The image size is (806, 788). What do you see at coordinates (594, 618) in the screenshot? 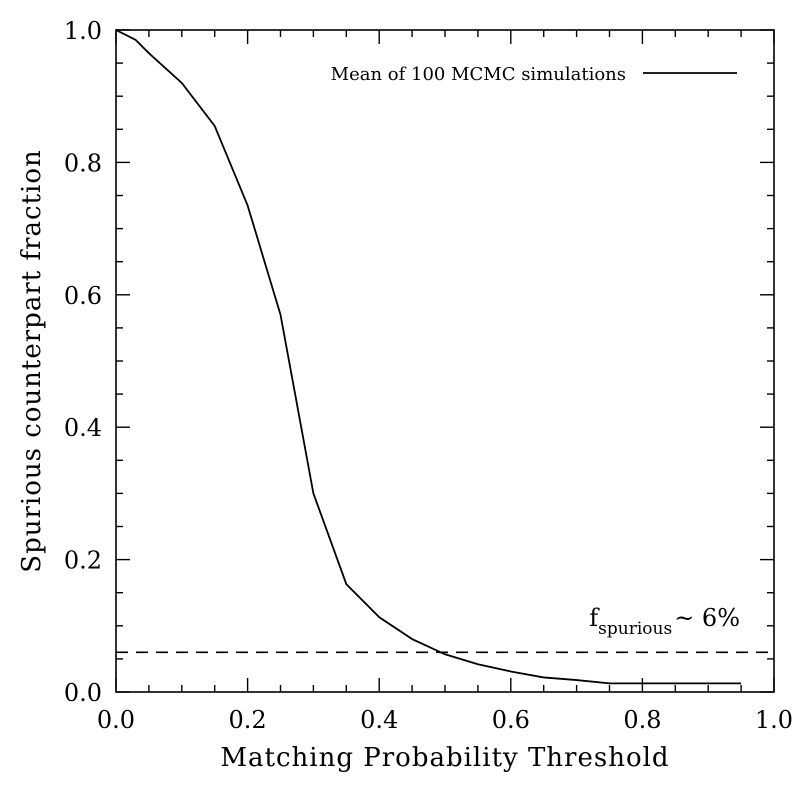
I see `annotation-prefix: f` at bounding box center [594, 618].